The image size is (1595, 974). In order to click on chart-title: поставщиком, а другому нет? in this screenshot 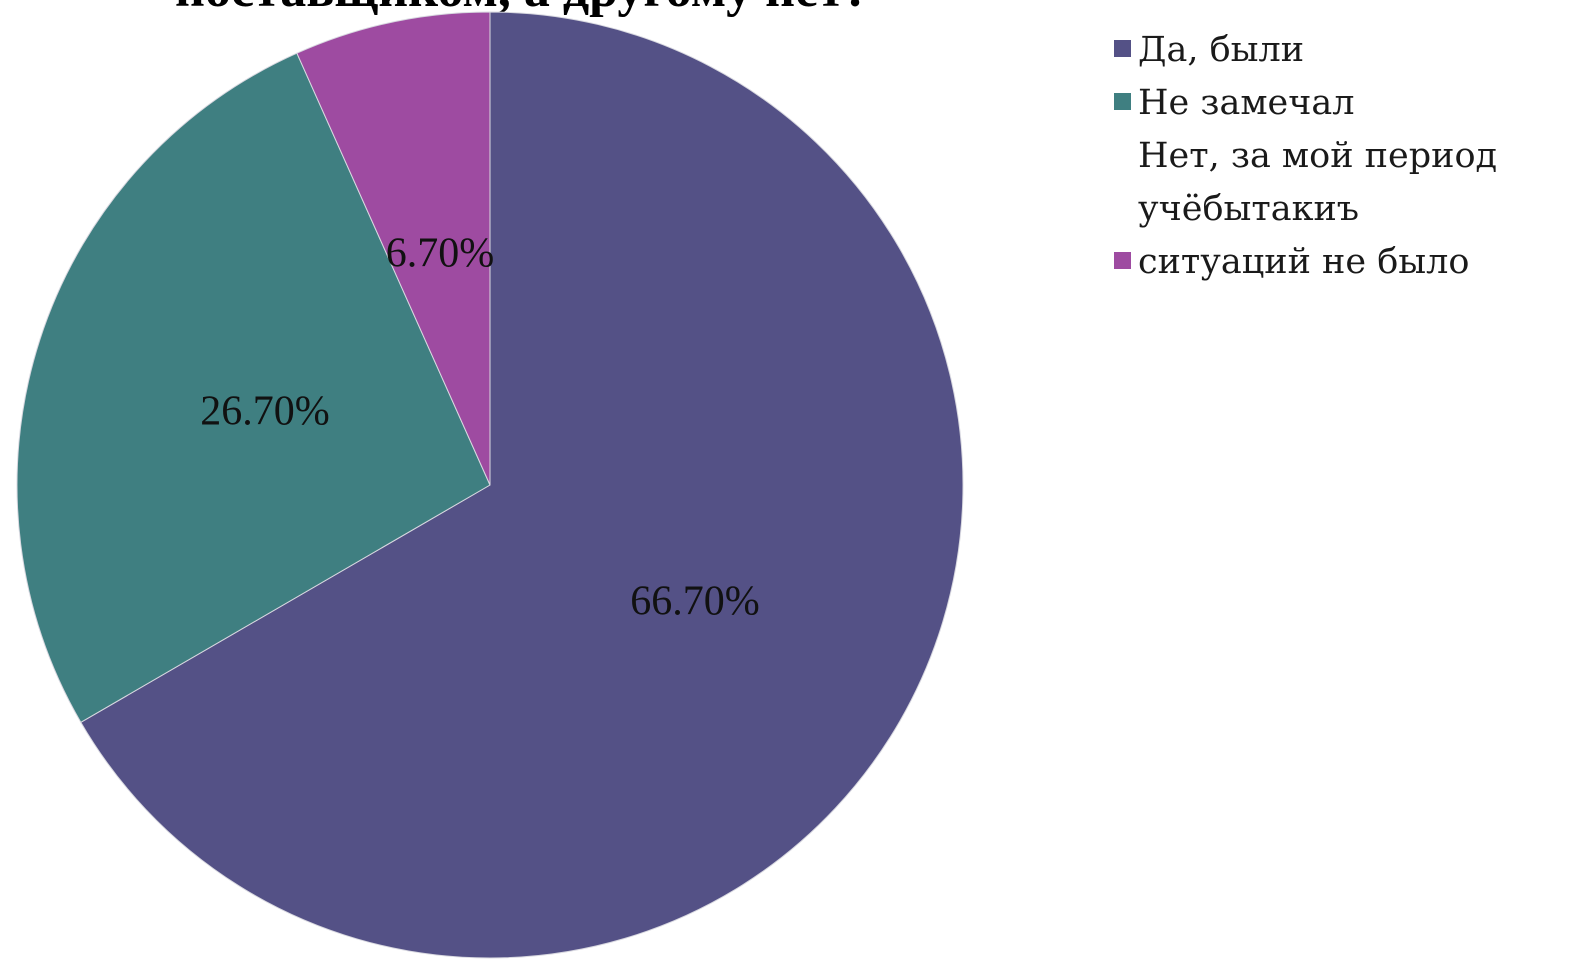, I will do `click(522, 8)`.